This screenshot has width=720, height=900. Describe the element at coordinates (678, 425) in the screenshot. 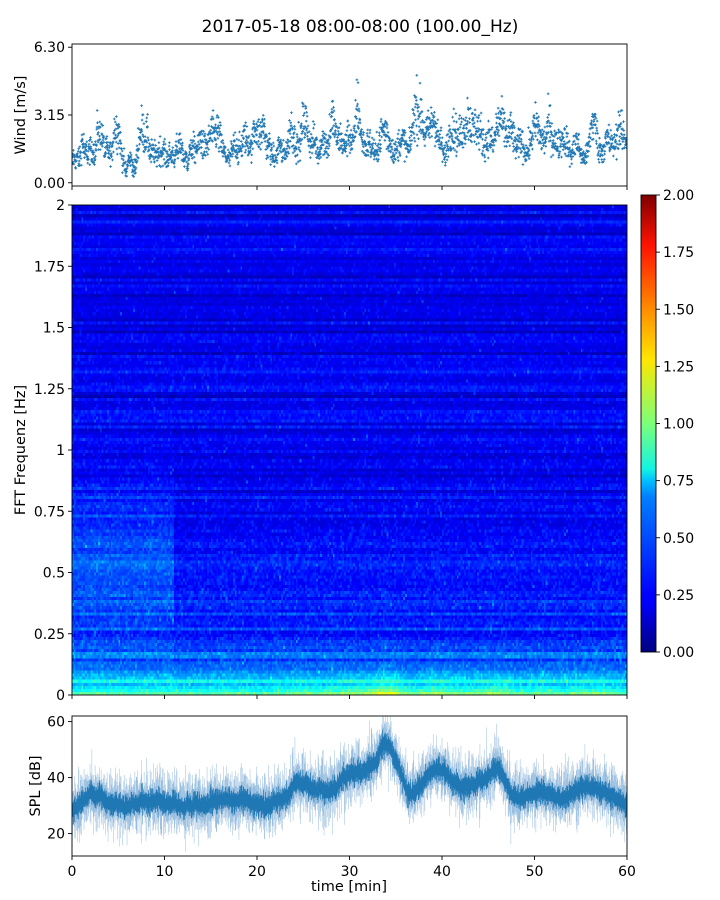

I see `colorbar-tick-label: 1.00` at that location.